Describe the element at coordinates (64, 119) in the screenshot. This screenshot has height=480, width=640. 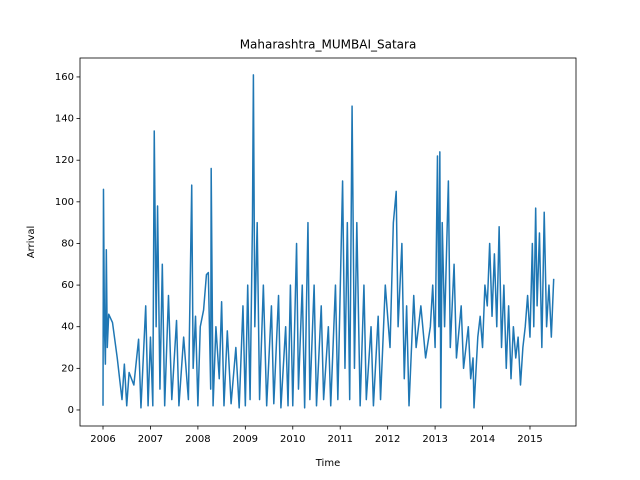
I see `y-tick-label: 140` at that location.